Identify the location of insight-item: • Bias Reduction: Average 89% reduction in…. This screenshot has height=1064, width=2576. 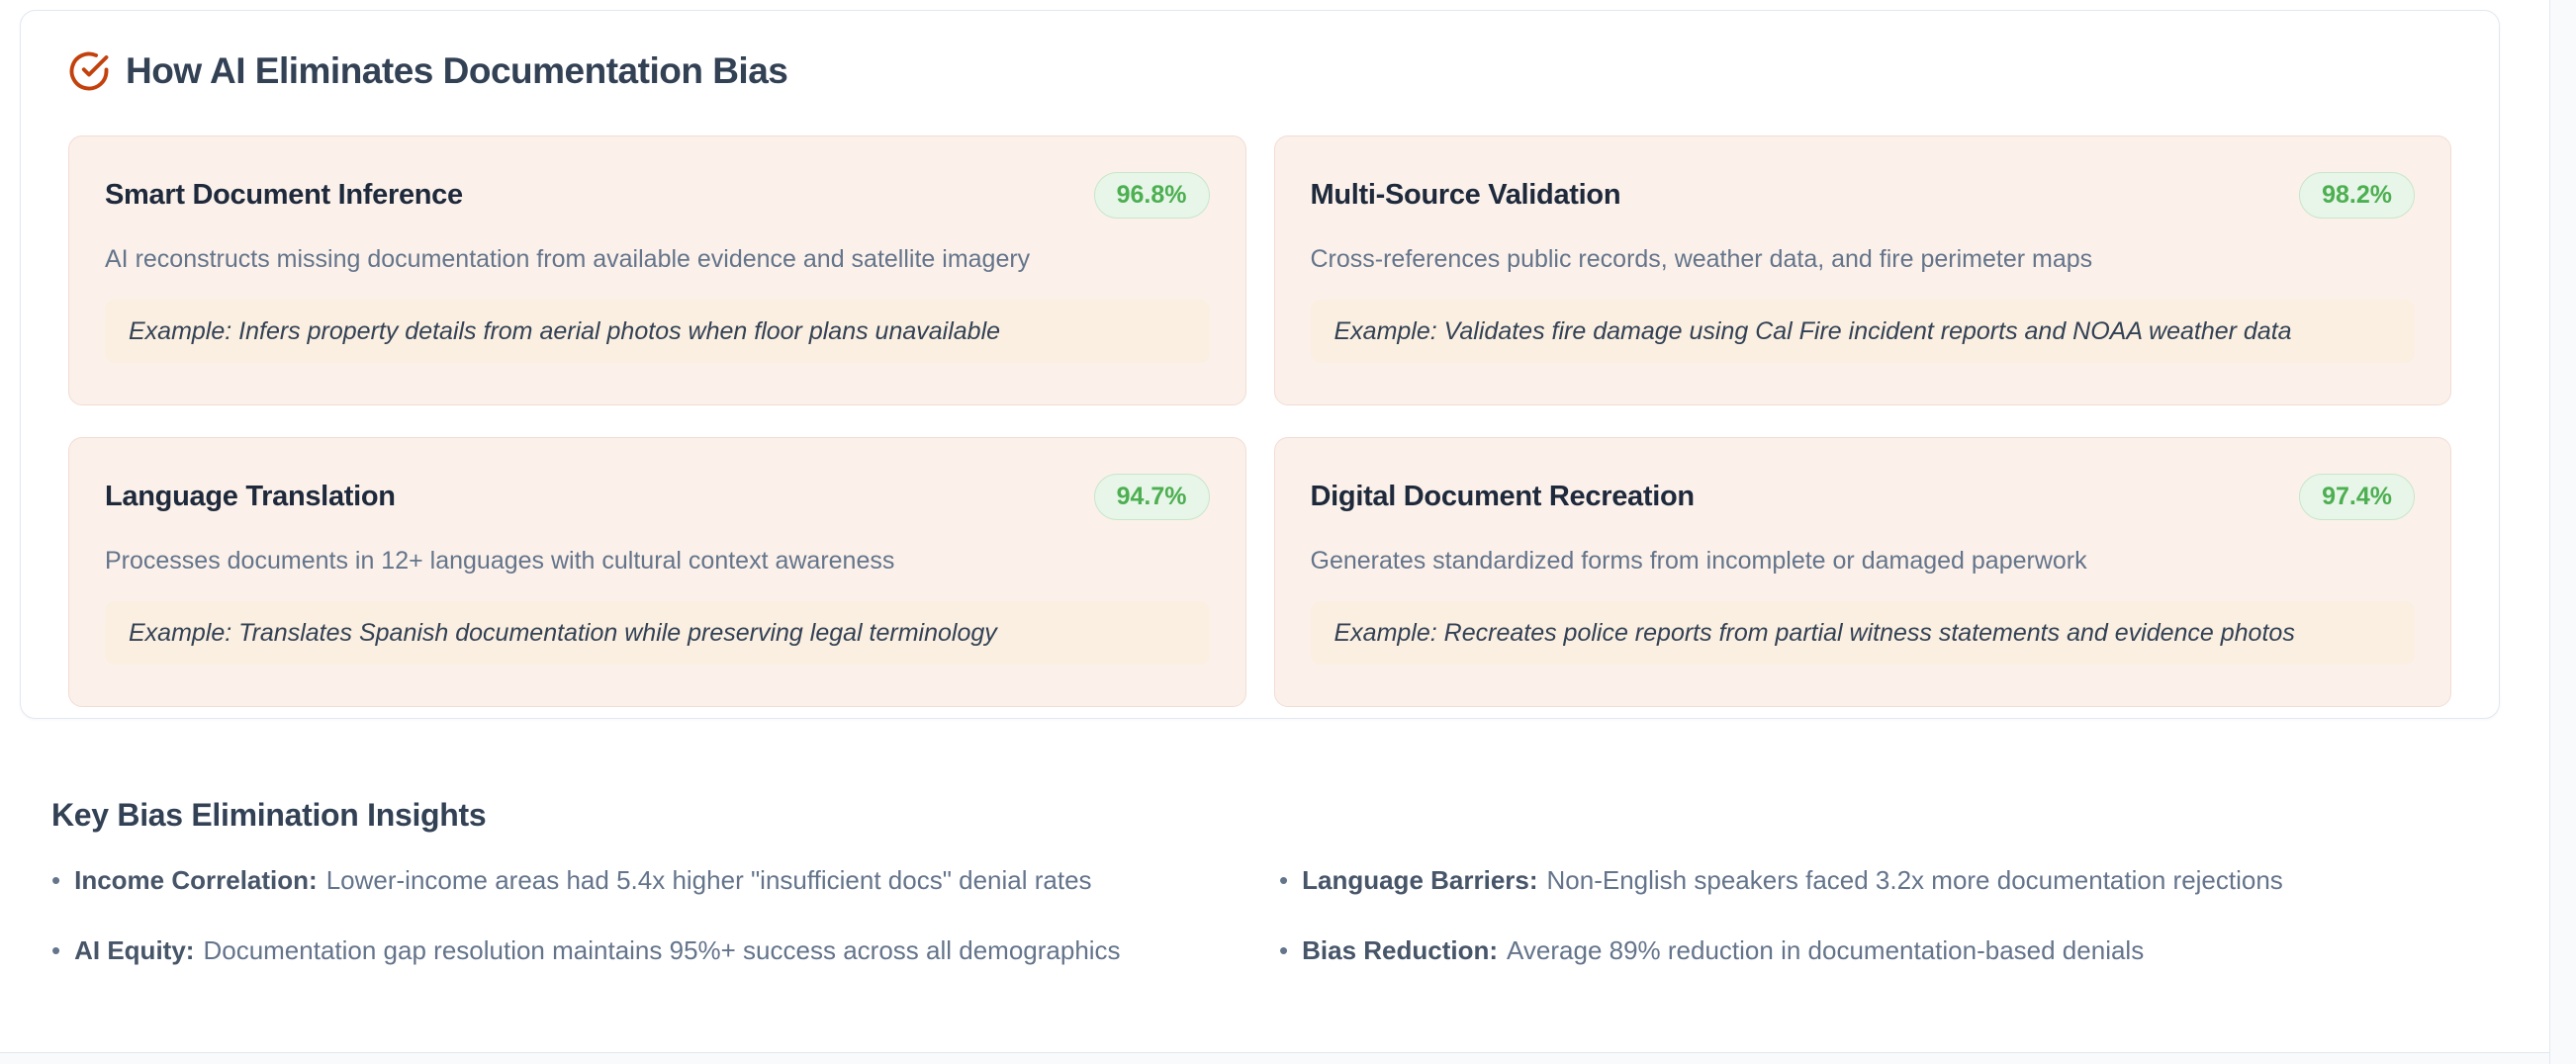
(1887, 950).